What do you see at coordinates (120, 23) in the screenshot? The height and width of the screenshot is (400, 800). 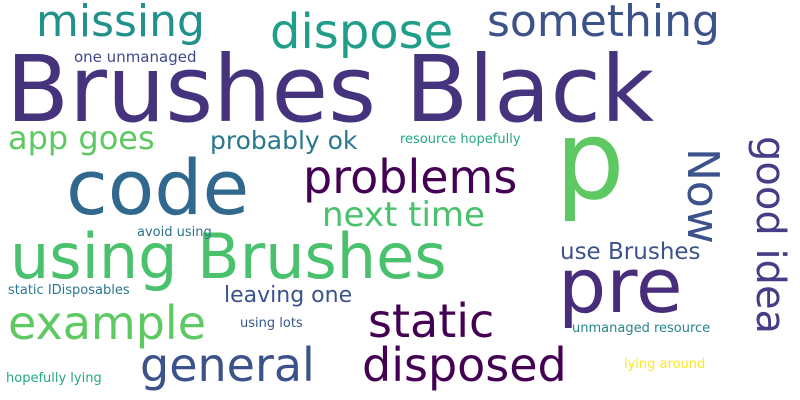 I see `word-missing: missing` at bounding box center [120, 23].